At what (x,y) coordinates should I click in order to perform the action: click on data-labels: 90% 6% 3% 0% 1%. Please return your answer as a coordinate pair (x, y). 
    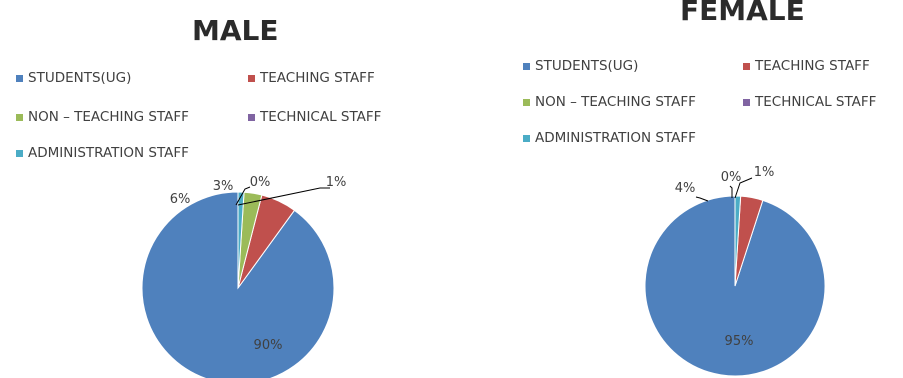
    Looking at the image, I should click on (258, 264).